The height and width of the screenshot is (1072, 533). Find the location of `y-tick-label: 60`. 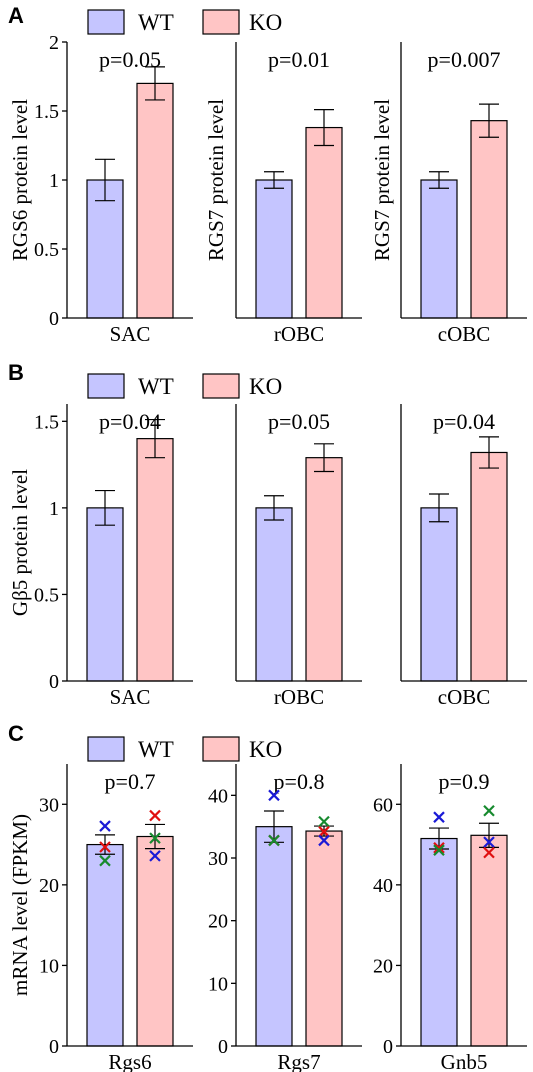

y-tick-label: 60 is located at coordinates (383, 805).